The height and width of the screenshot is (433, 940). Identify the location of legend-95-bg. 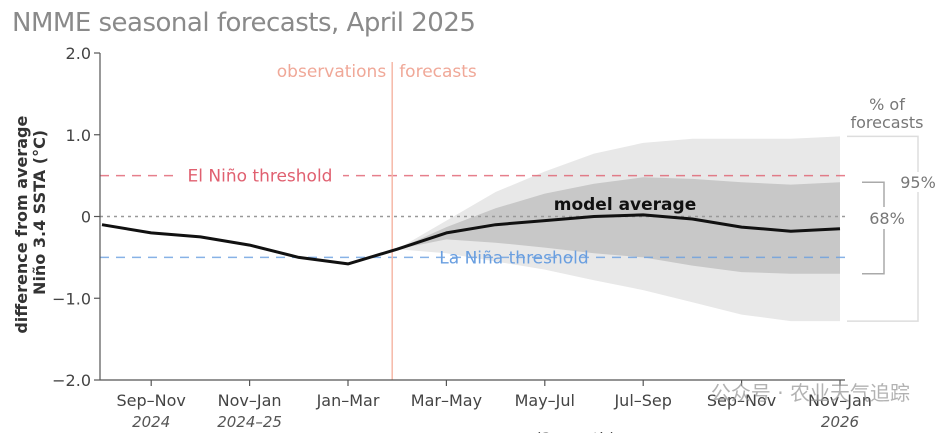
(918, 182).